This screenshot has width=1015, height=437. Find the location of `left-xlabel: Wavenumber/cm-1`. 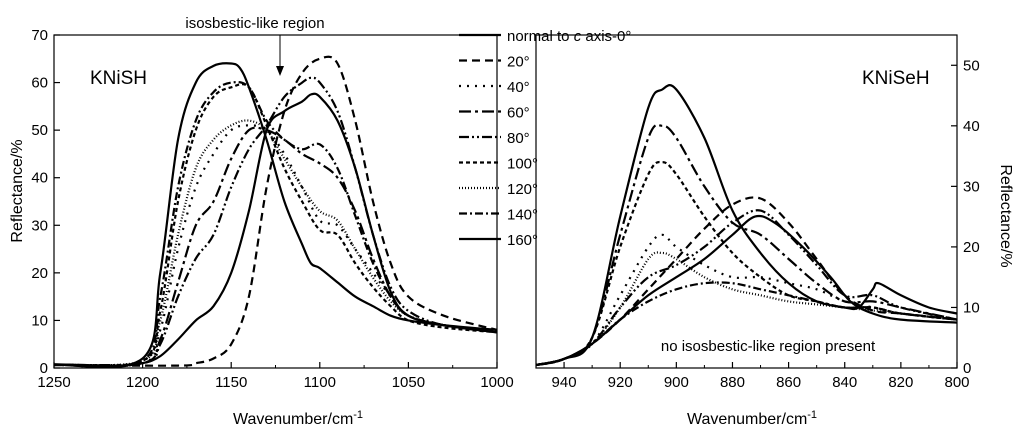

left-xlabel: Wavenumber/cm-1 is located at coordinates (298, 418).